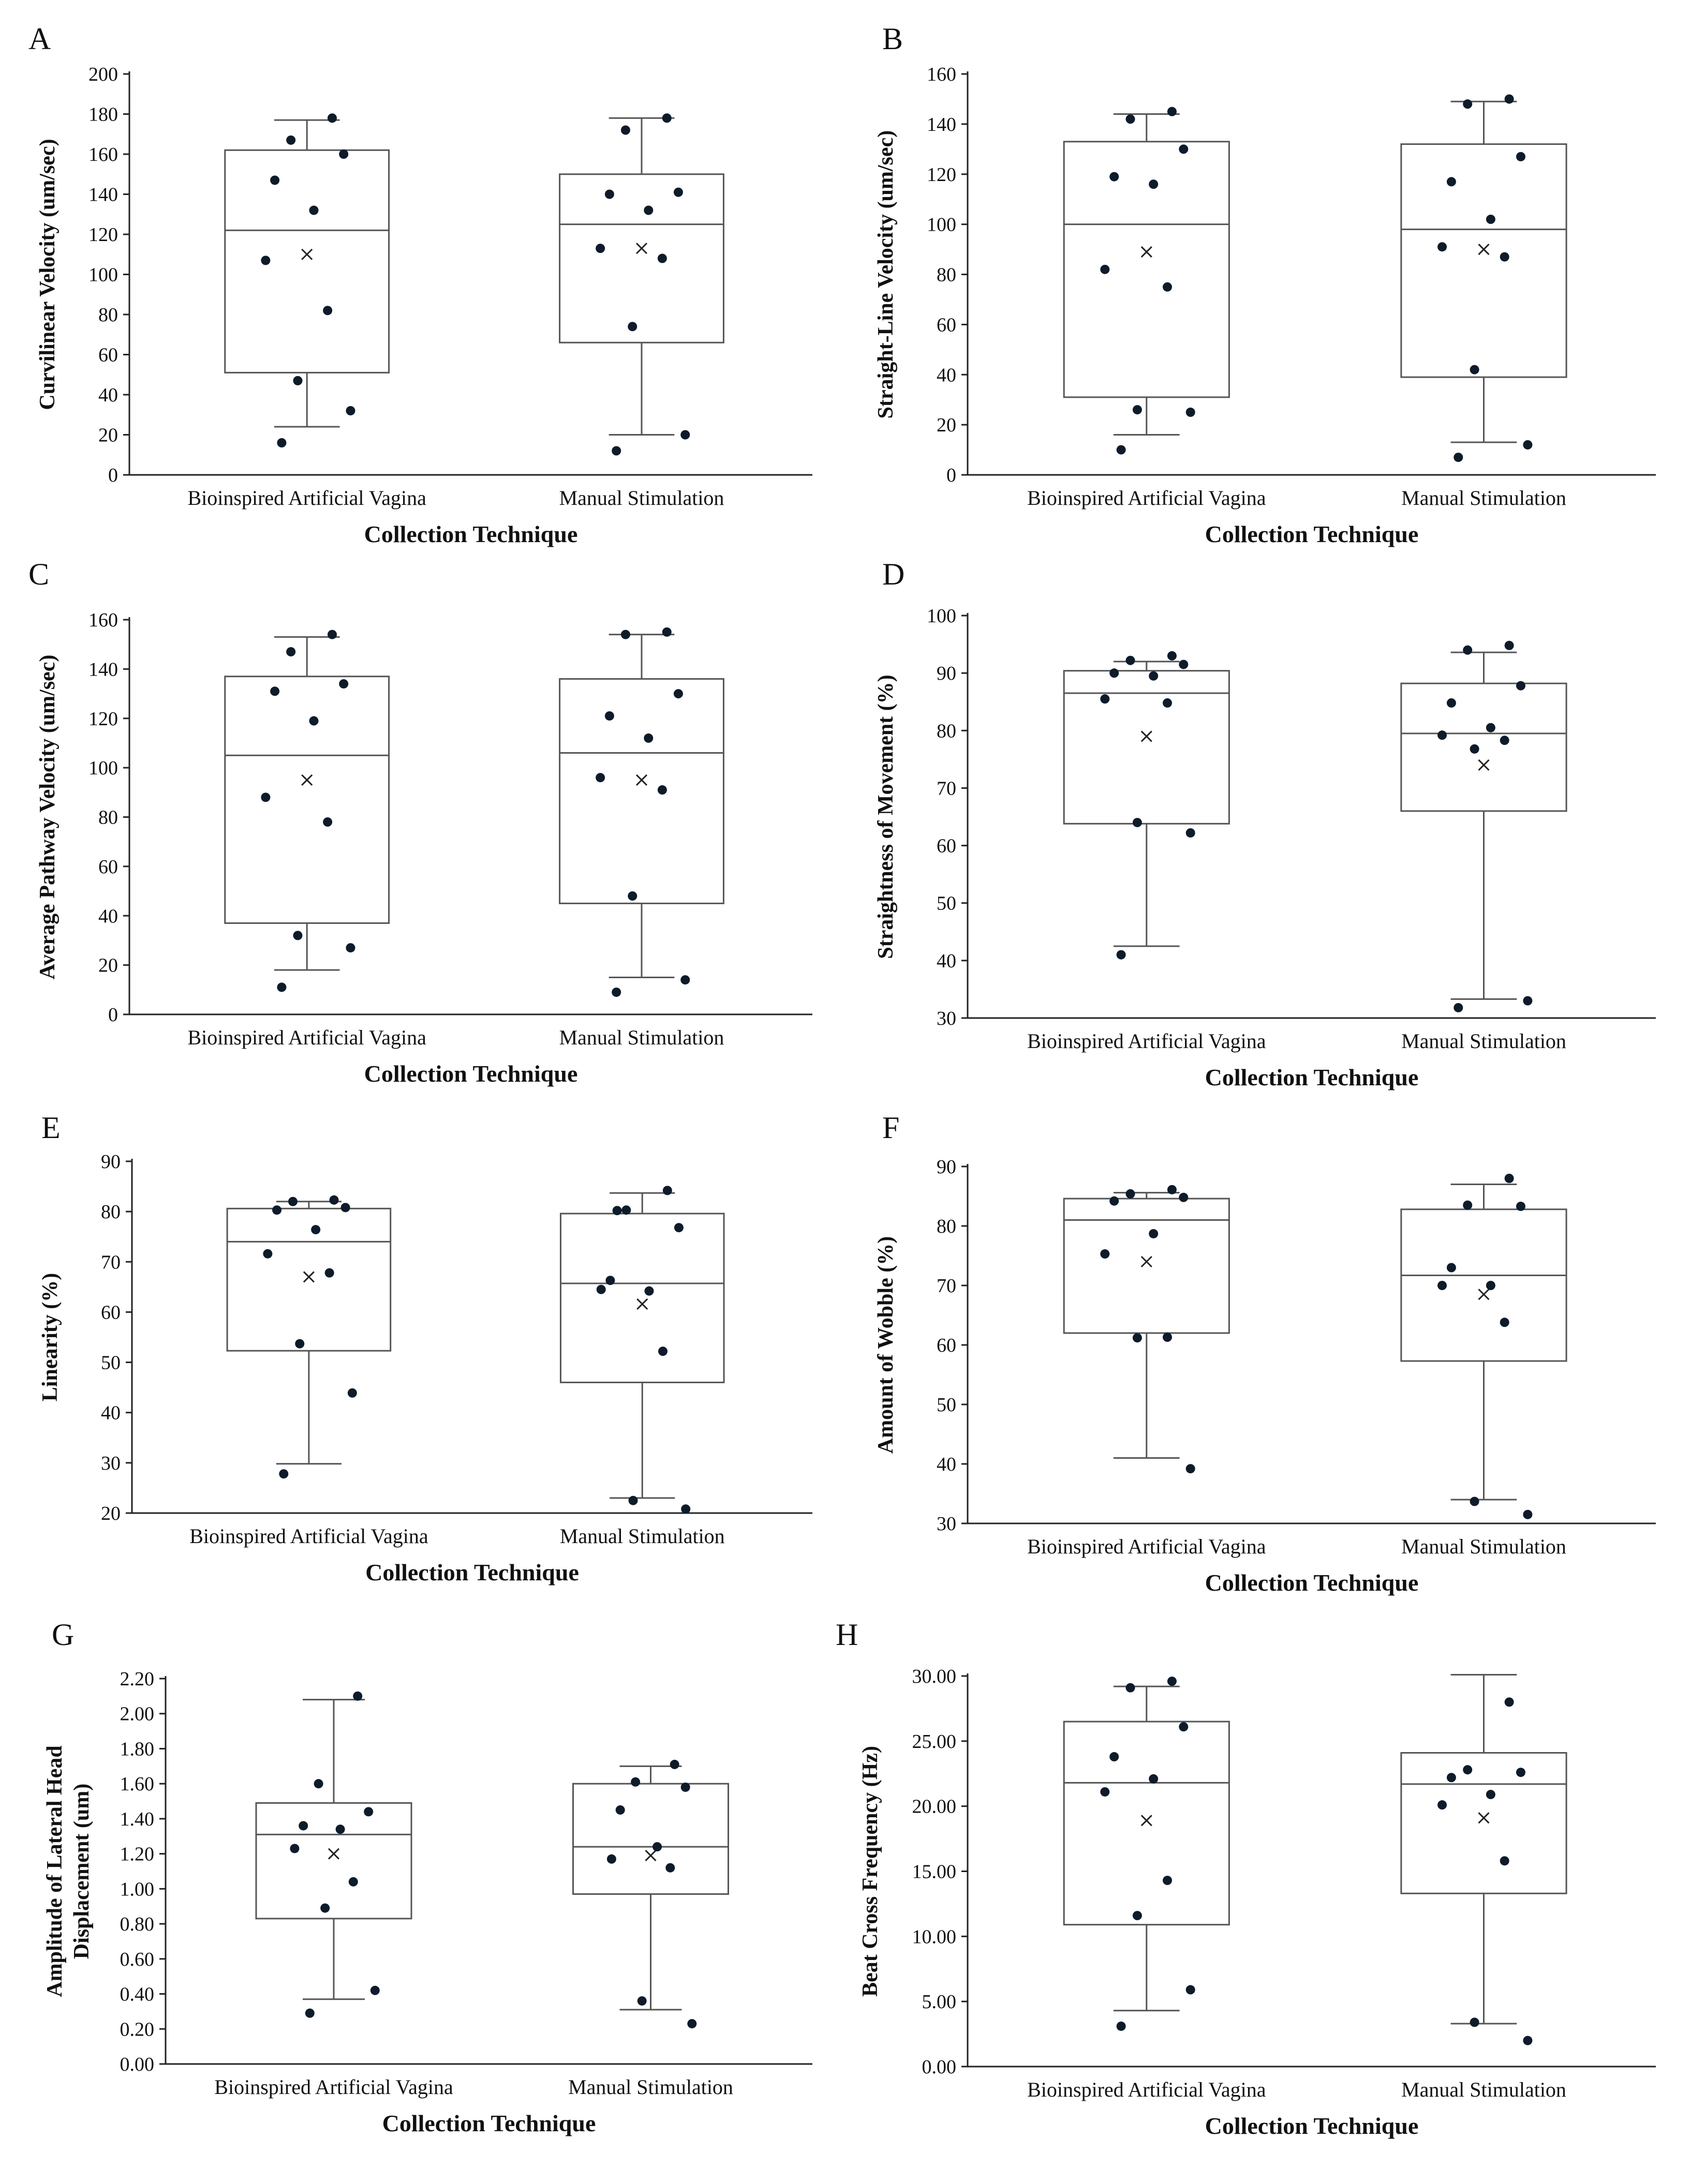 The height and width of the screenshot is (2184, 1691). Describe the element at coordinates (138, 2064) in the screenshot. I see `y-tick-label: 0.00` at that location.